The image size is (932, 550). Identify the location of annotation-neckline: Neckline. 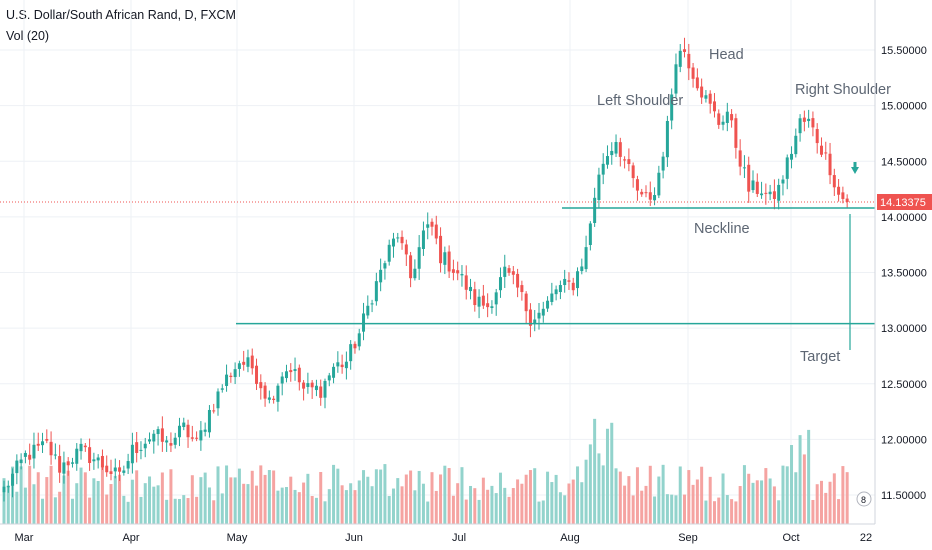
(722, 229).